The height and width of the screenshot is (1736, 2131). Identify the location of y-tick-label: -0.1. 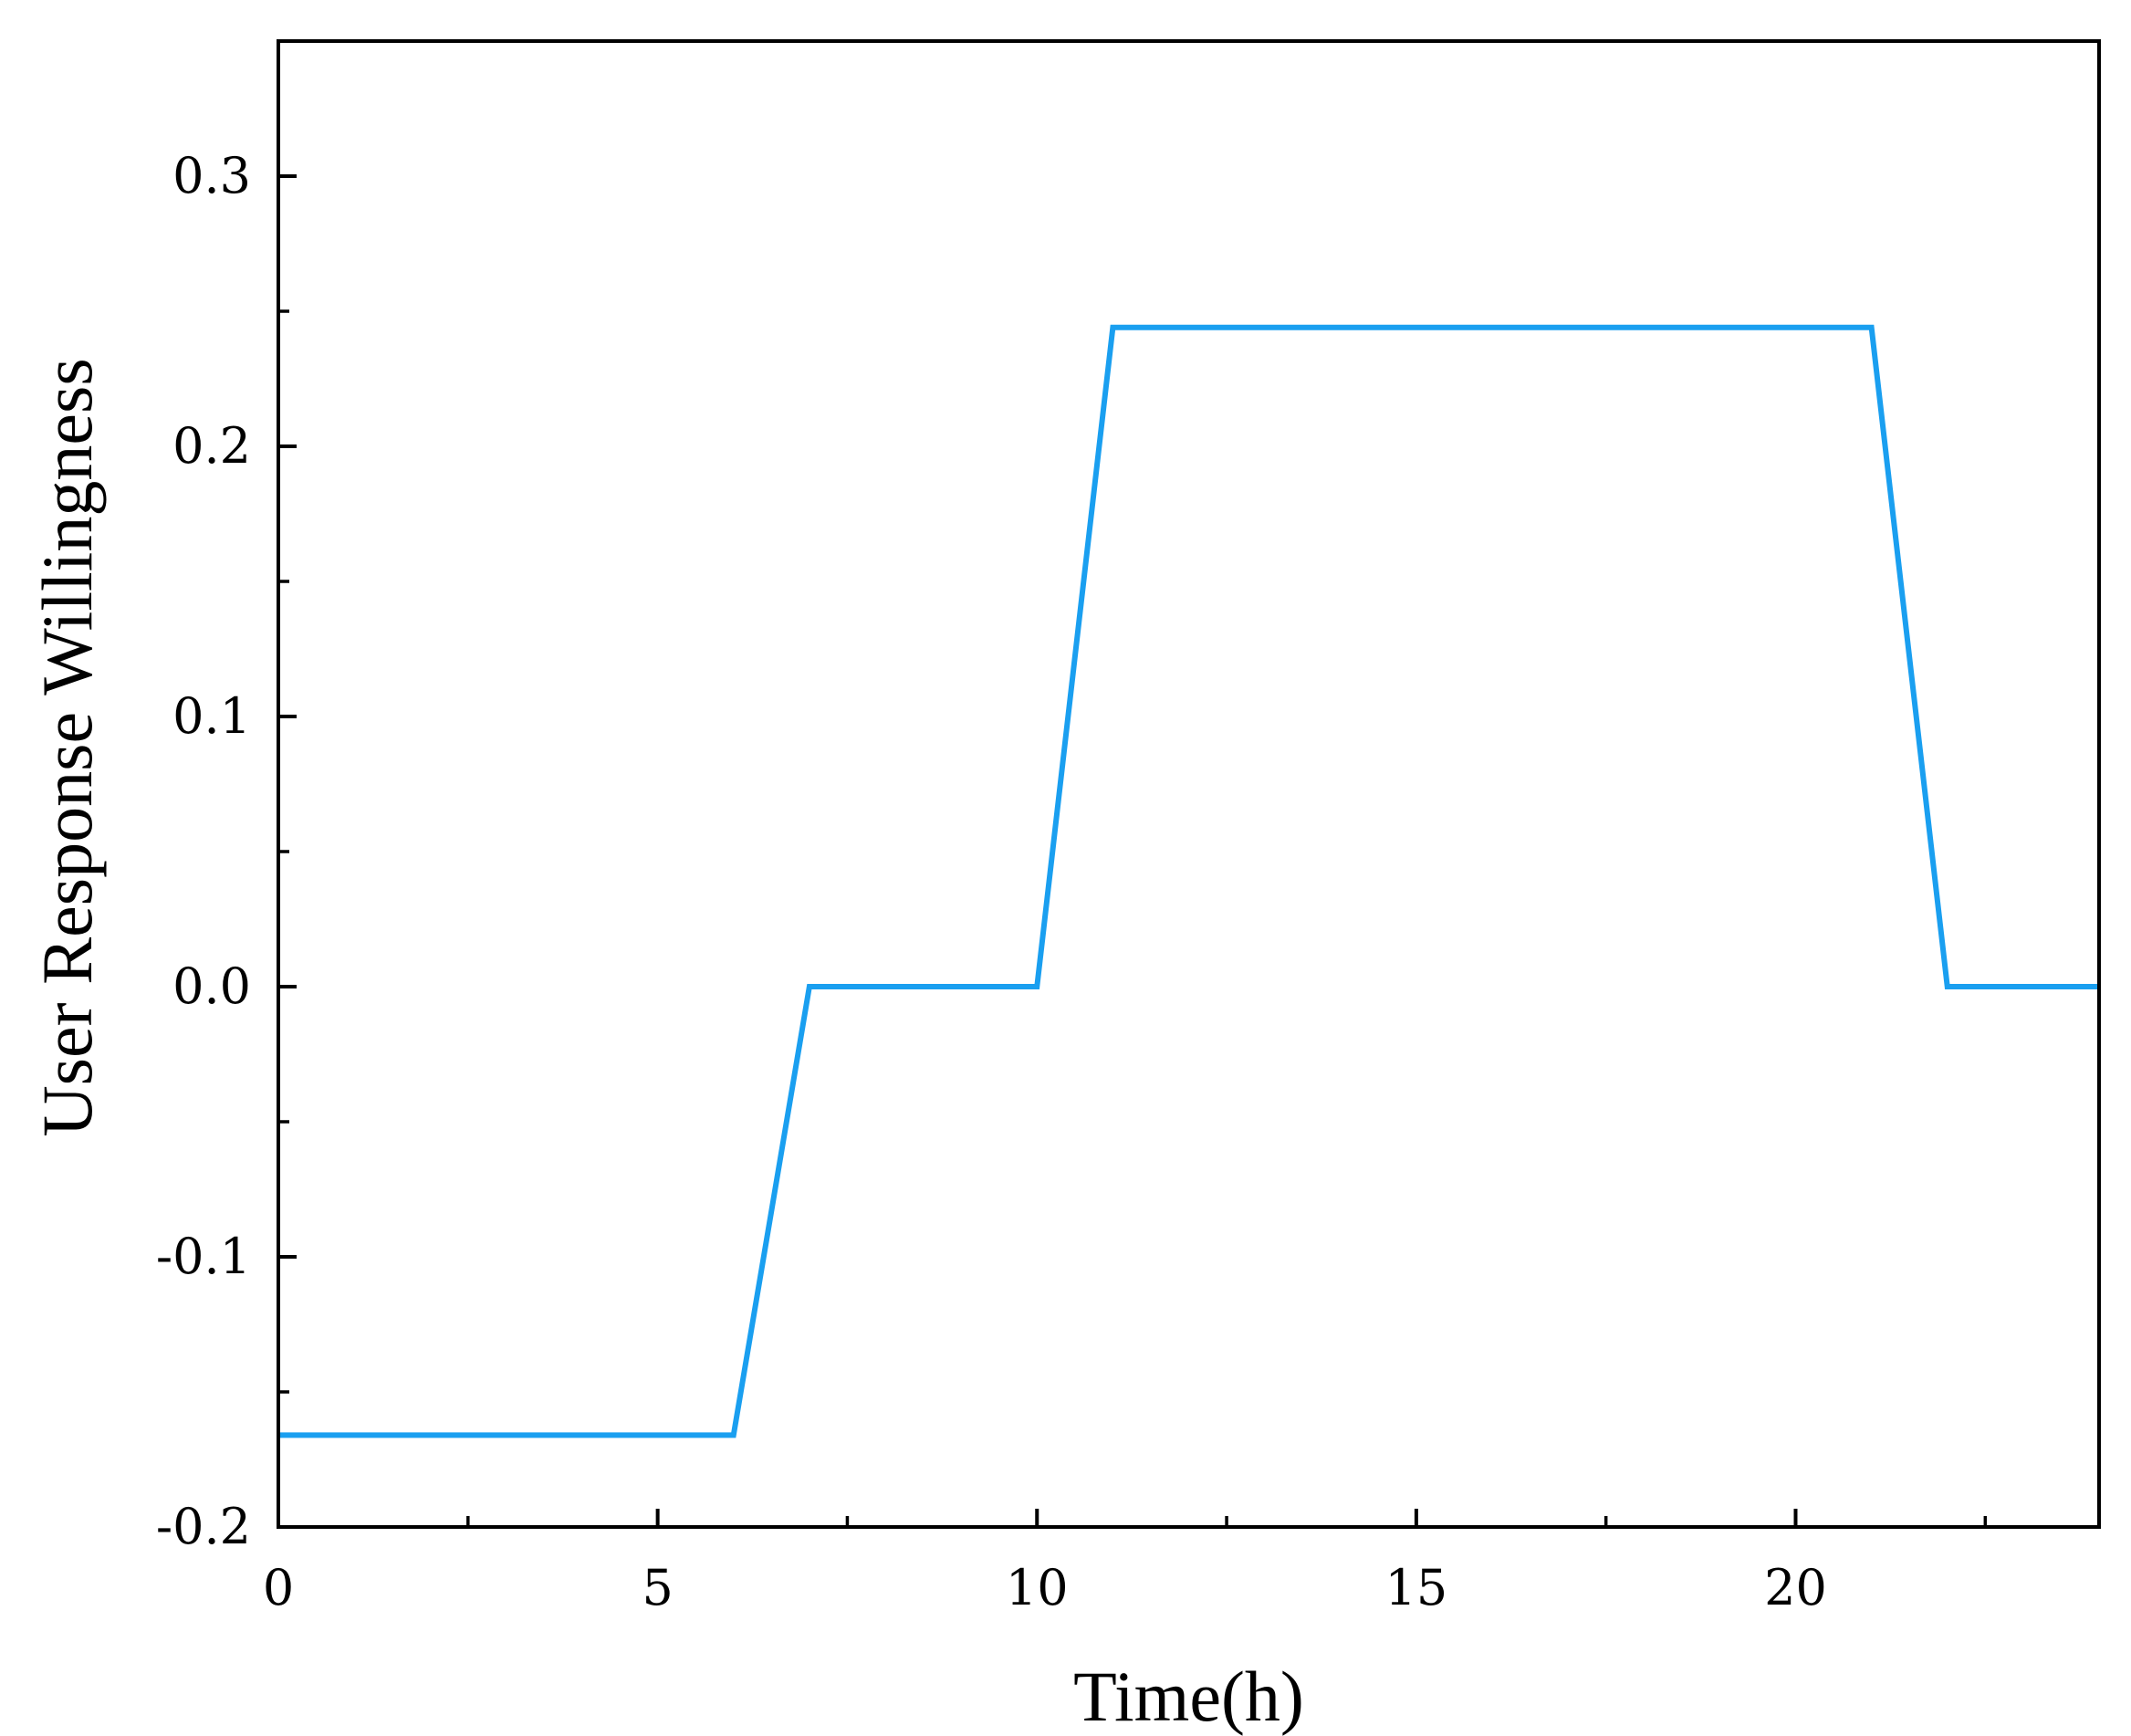
(203, 1256).